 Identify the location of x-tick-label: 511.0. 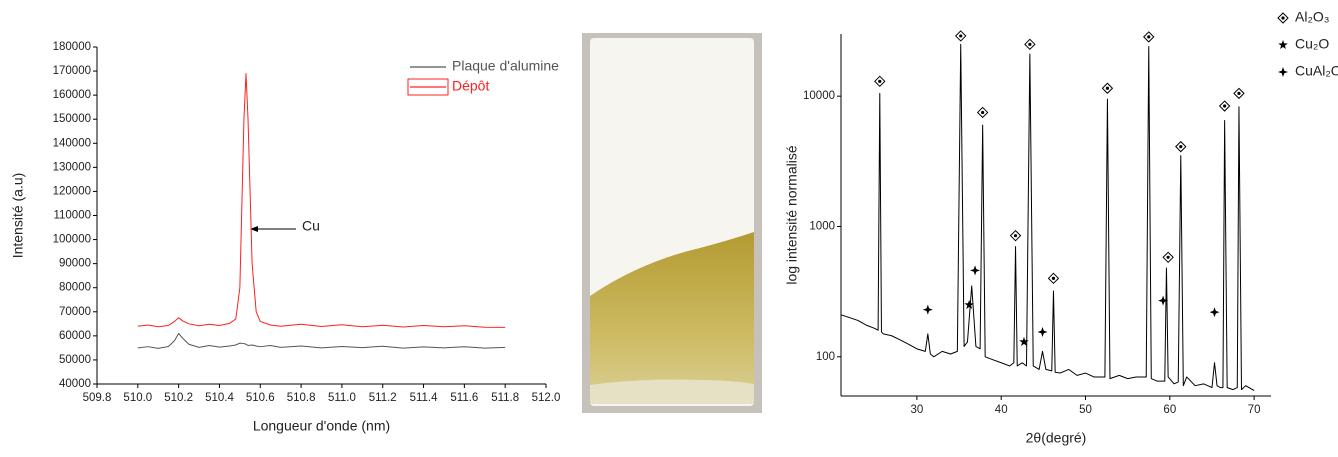
(342, 398).